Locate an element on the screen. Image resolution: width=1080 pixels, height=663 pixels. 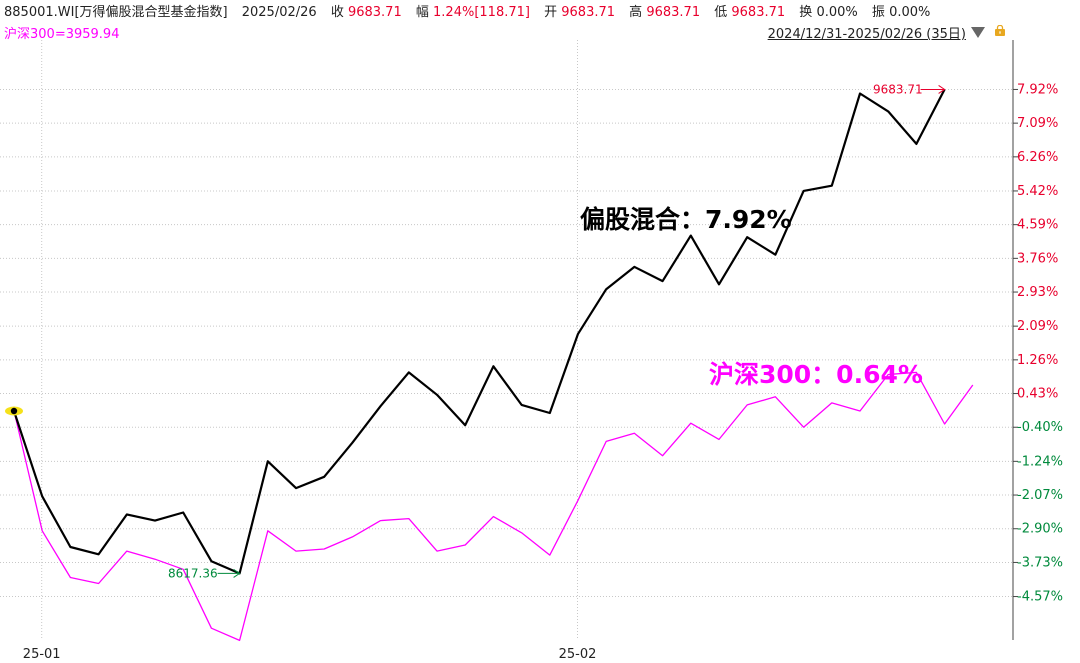
csi300-series-annotation: 沪深300：0.64% is located at coordinates (816, 374).